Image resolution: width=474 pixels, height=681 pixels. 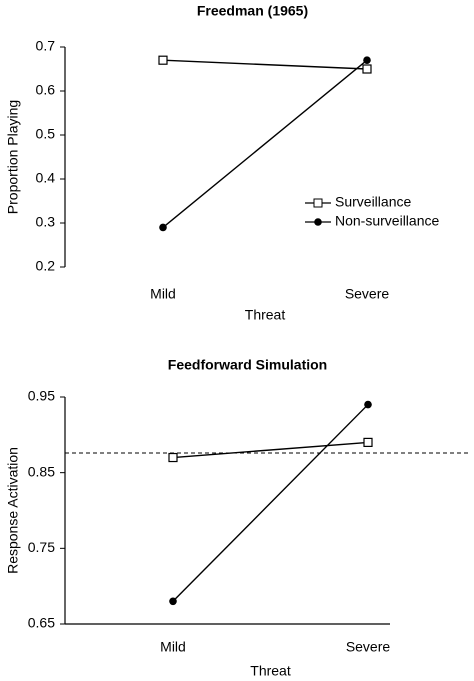 I want to click on y-tick-label: 0.7, so click(x=46, y=46).